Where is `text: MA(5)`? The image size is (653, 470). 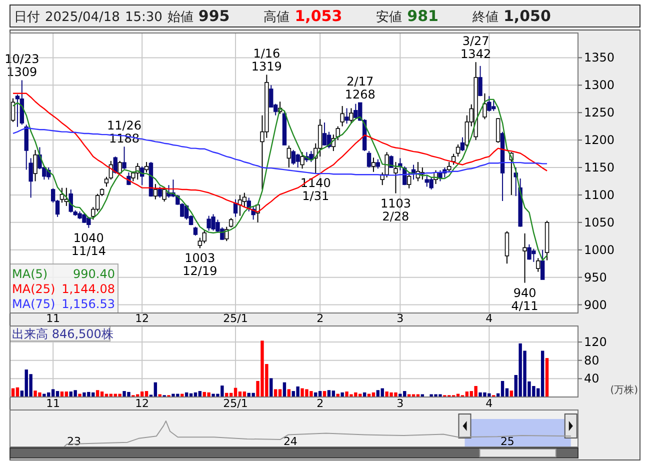 text: MA(5) is located at coordinates (30, 274).